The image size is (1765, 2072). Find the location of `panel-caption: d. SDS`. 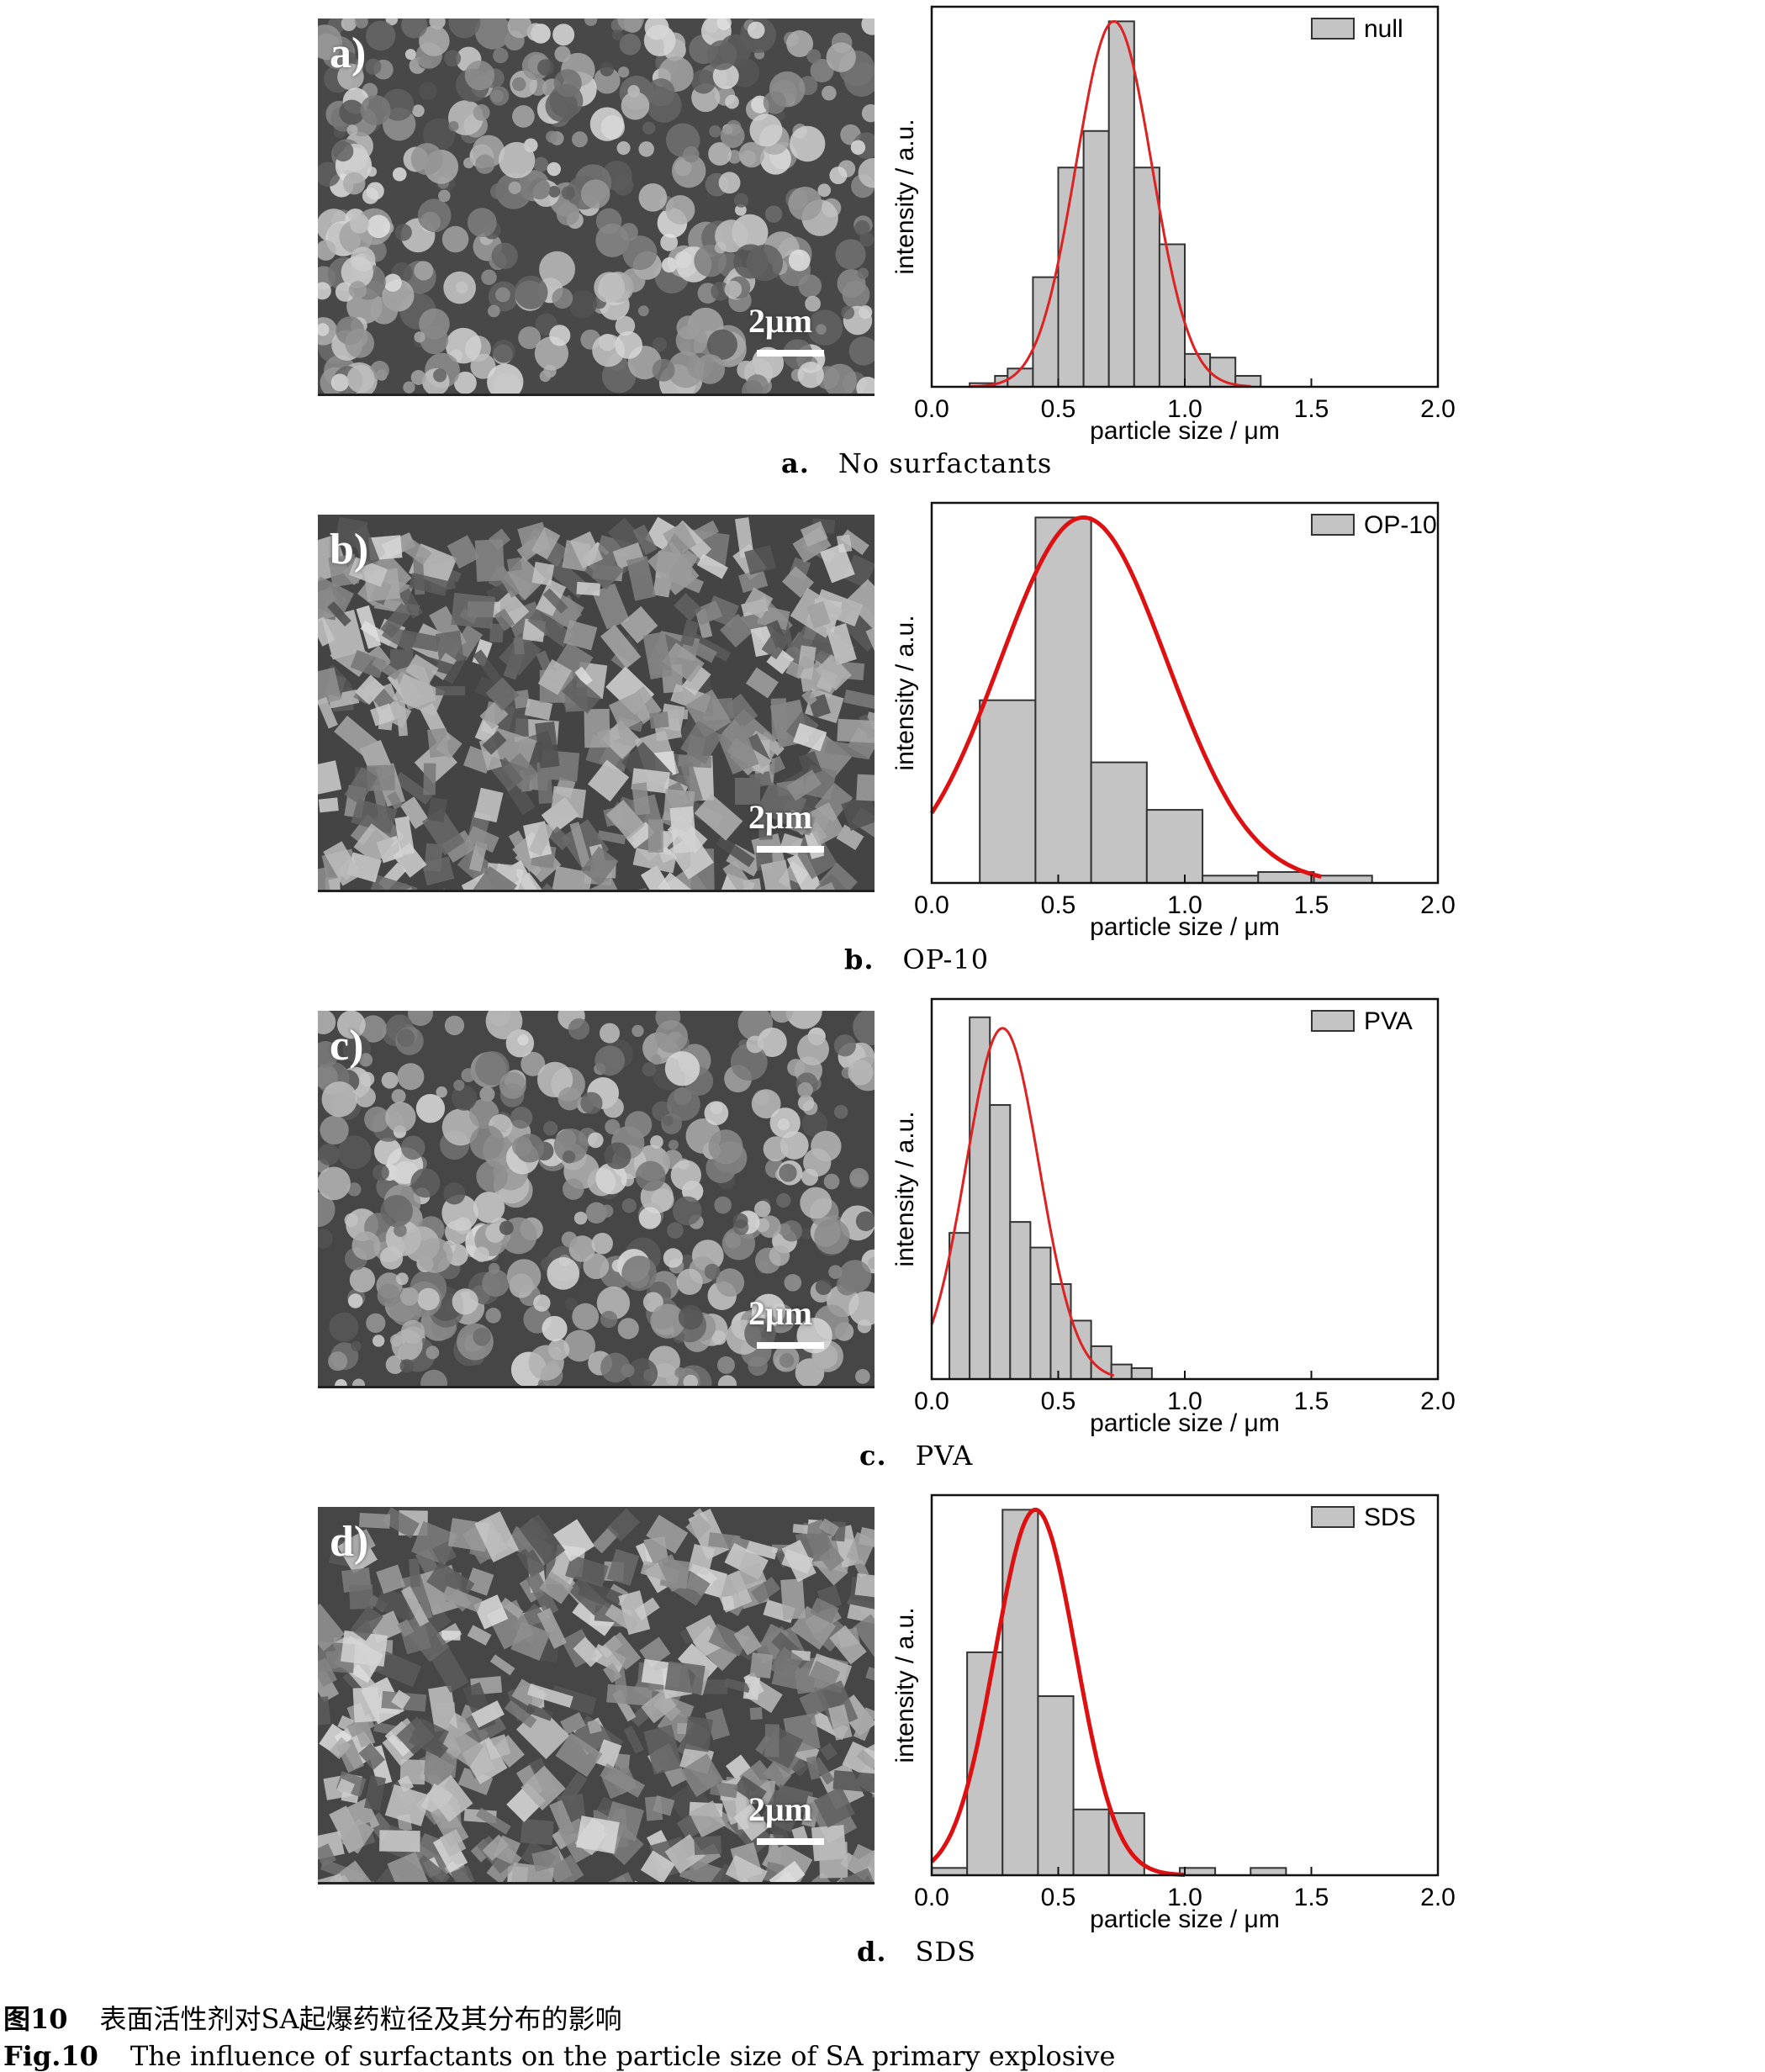

panel-caption: d. SDS is located at coordinates (917, 1952).